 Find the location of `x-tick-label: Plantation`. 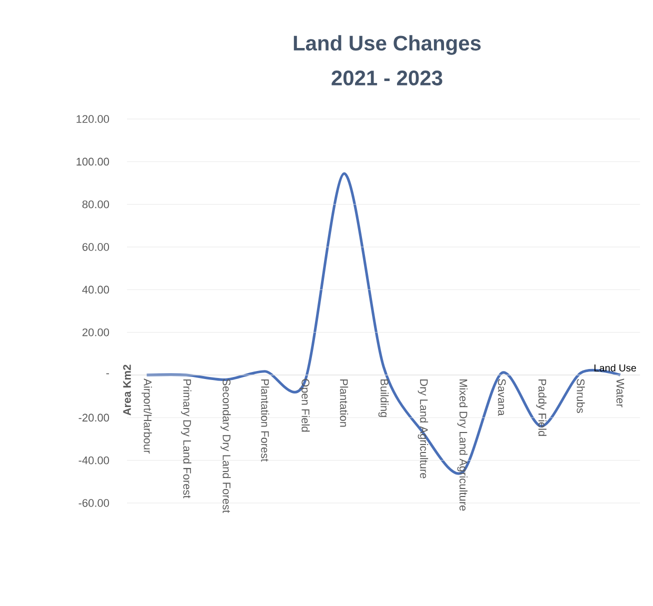

x-tick-label: Plantation is located at coordinates (344, 403).